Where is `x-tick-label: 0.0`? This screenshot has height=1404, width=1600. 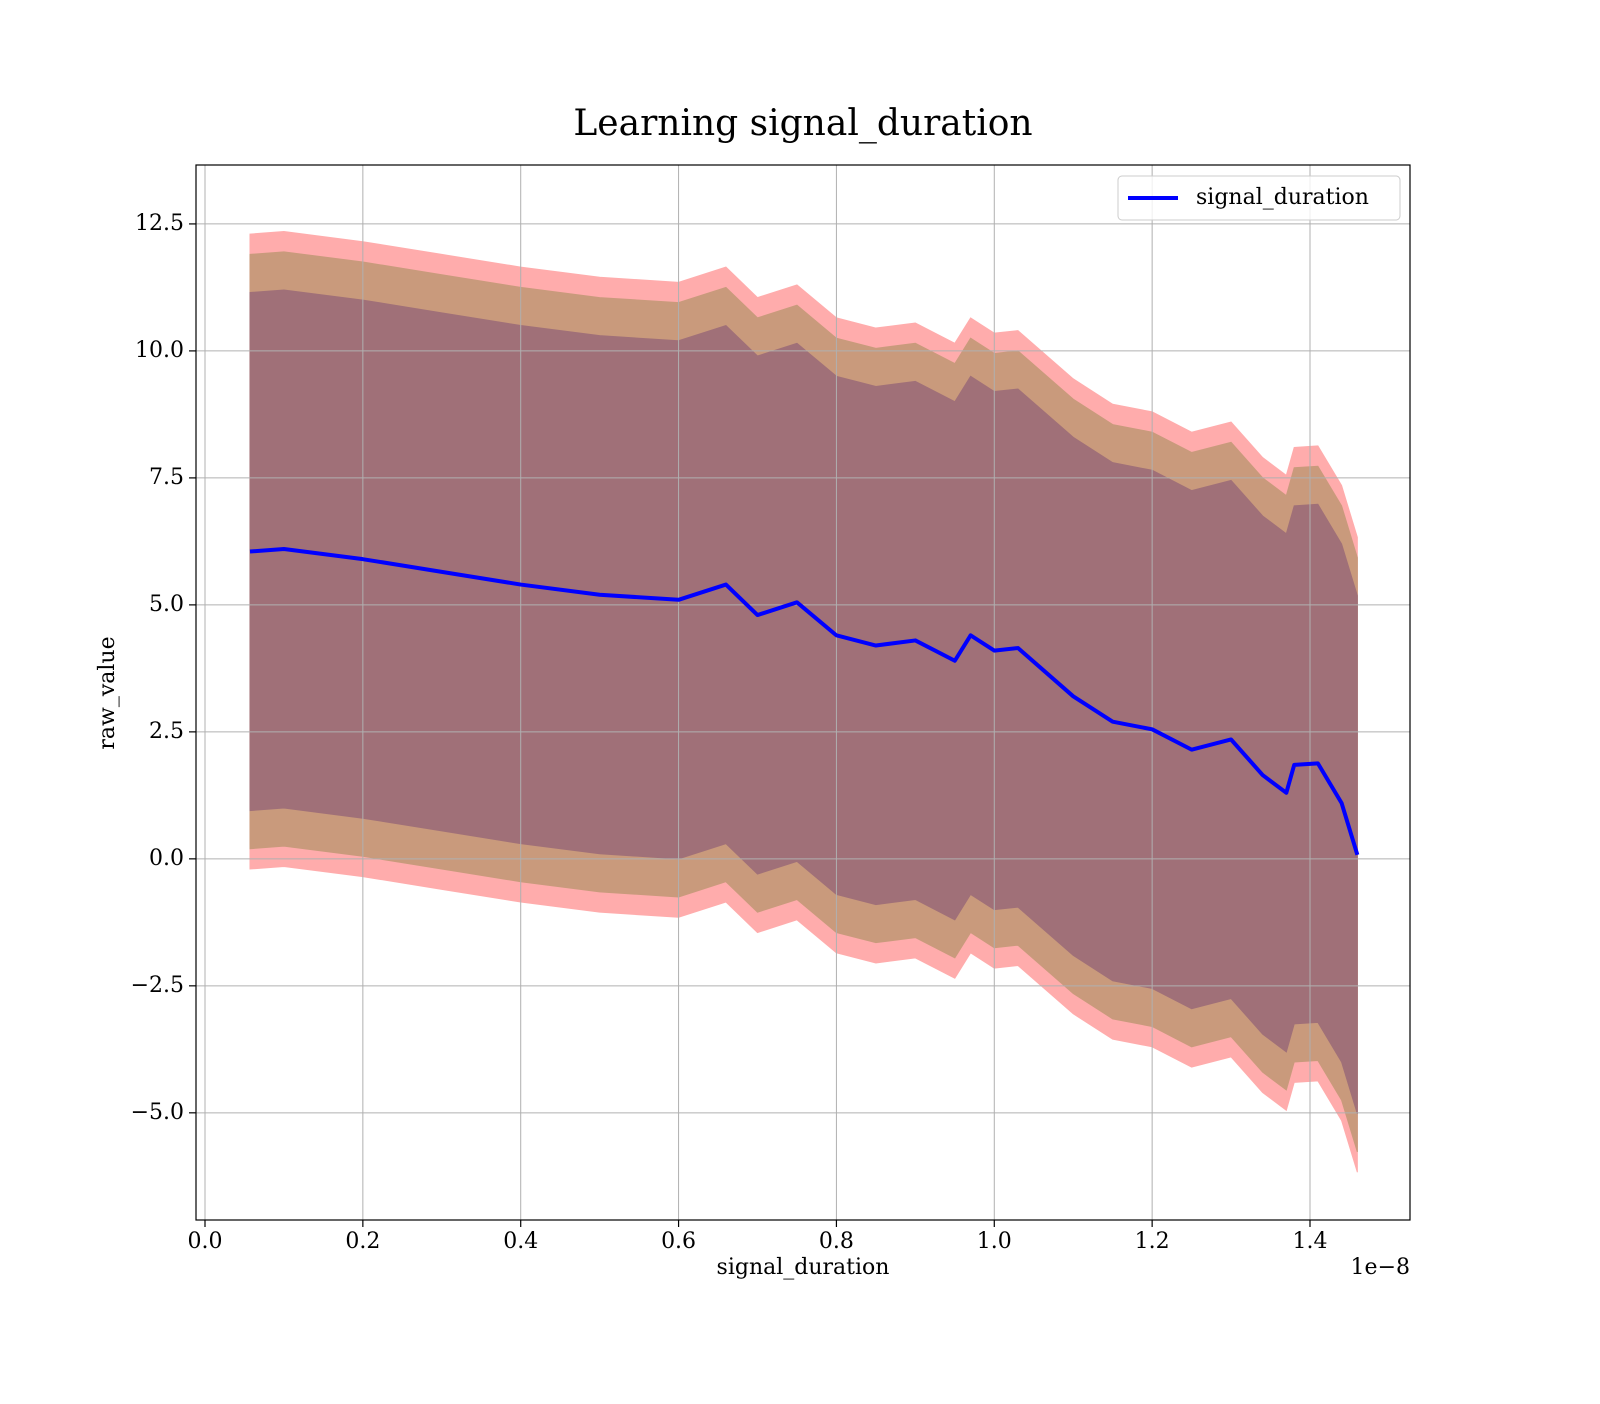
x-tick-label: 0.0 is located at coordinates (204, 1241).